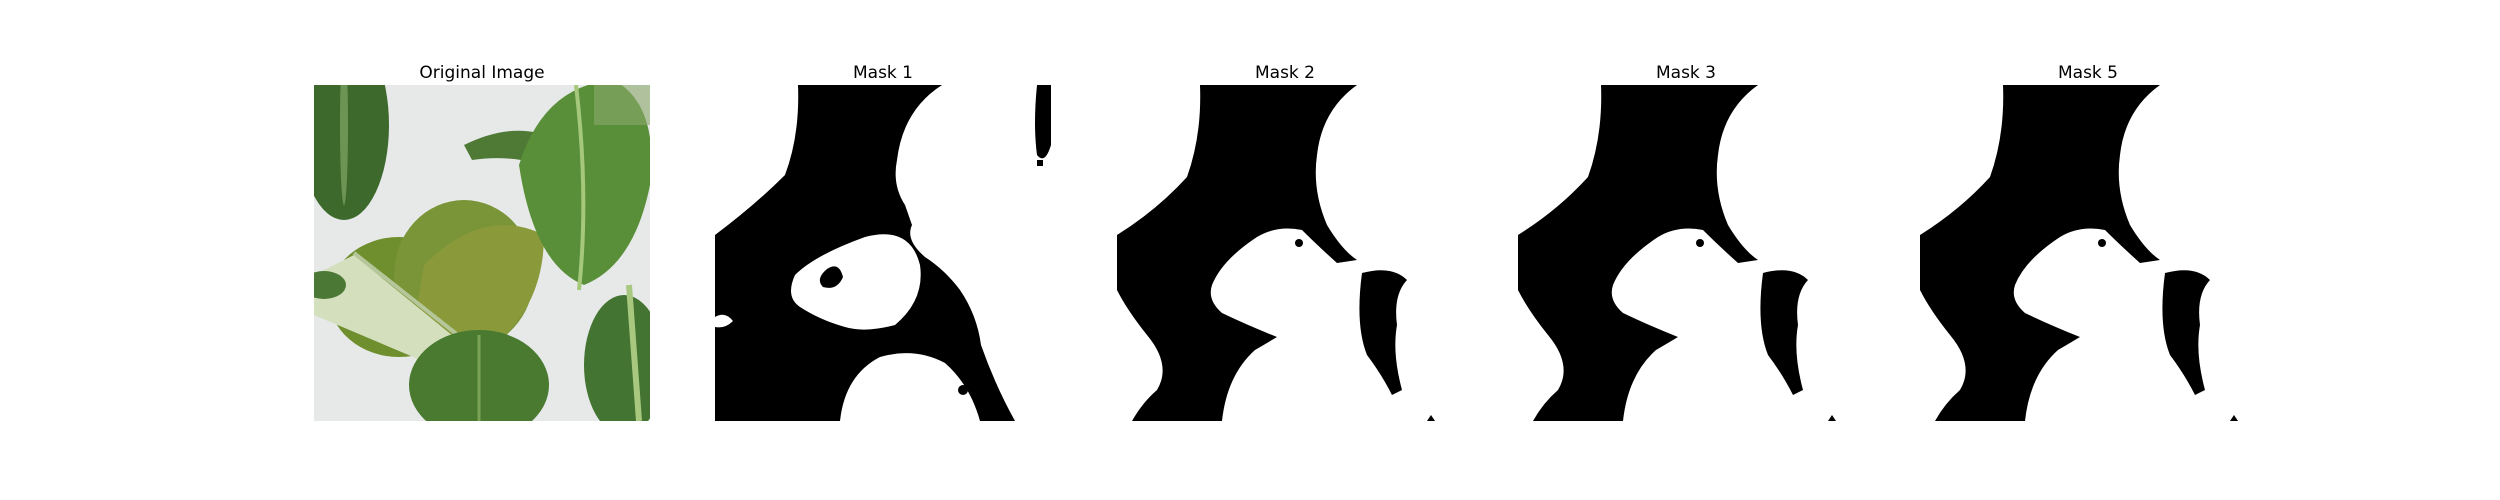 The height and width of the screenshot is (500, 2500). What do you see at coordinates (2088, 253) in the screenshot?
I see `mask-5-image` at bounding box center [2088, 253].